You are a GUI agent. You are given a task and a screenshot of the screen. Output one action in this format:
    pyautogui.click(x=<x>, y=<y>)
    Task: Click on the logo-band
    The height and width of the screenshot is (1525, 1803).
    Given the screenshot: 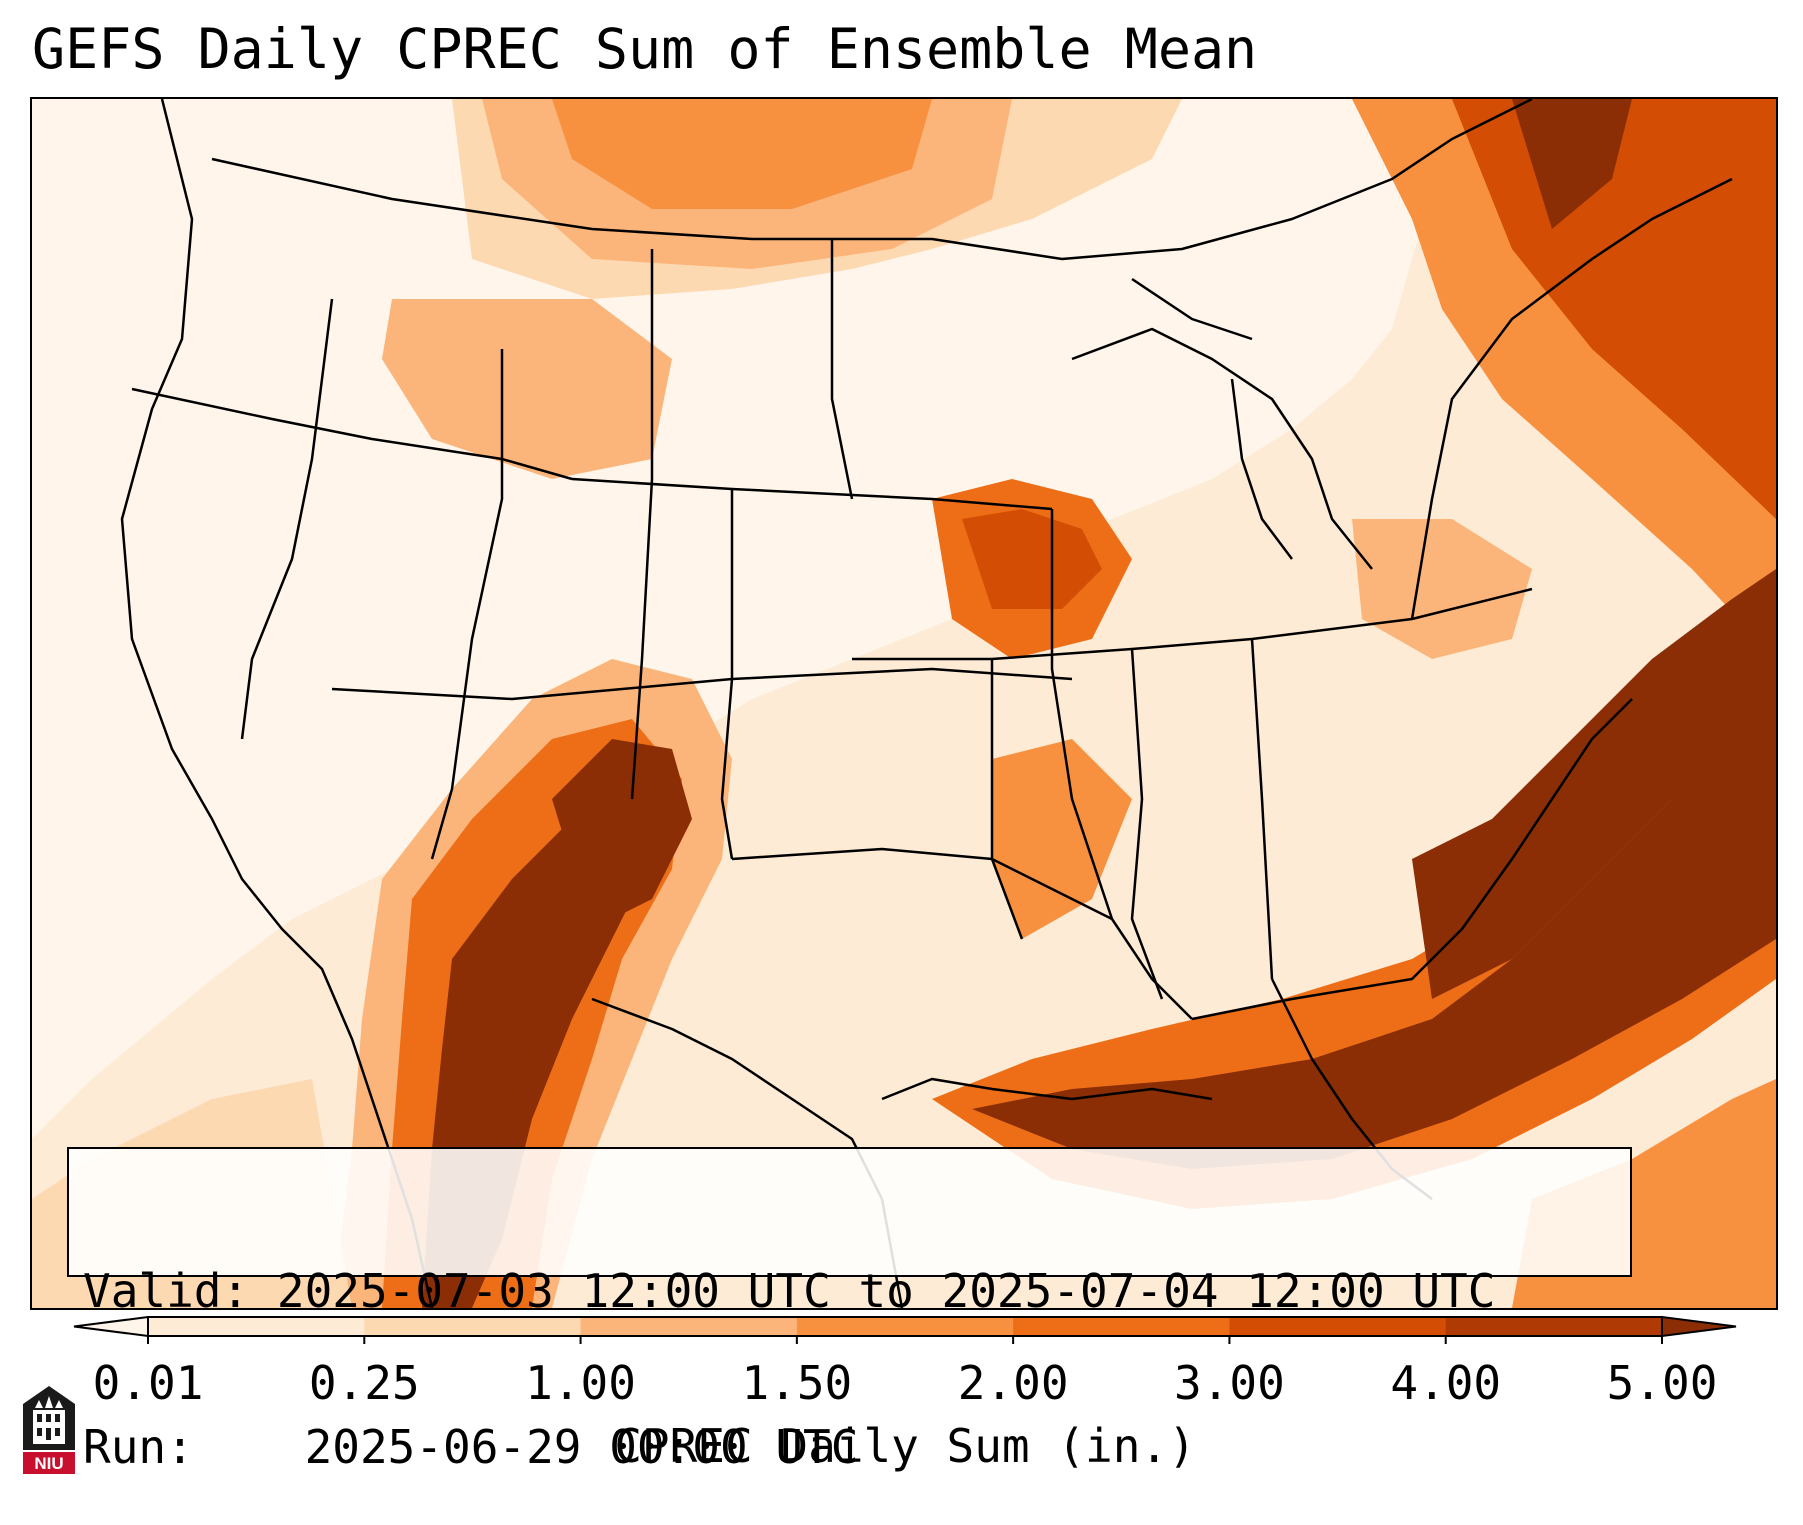 What is the action you would take?
    pyautogui.click(x=49, y=1463)
    